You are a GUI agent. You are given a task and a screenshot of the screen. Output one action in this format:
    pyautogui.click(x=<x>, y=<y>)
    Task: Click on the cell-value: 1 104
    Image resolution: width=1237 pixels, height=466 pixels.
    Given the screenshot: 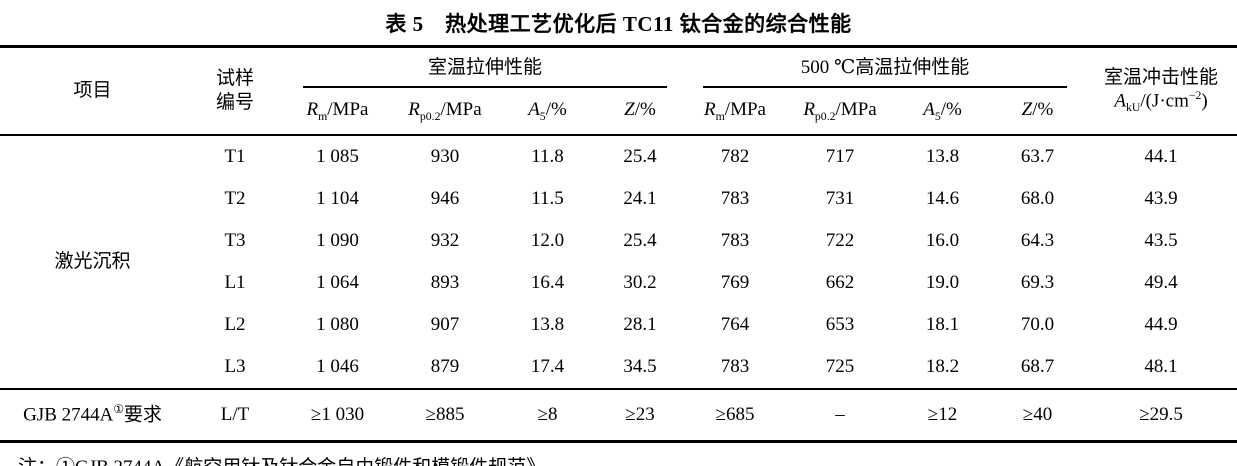 What is the action you would take?
    pyautogui.click(x=337, y=198)
    